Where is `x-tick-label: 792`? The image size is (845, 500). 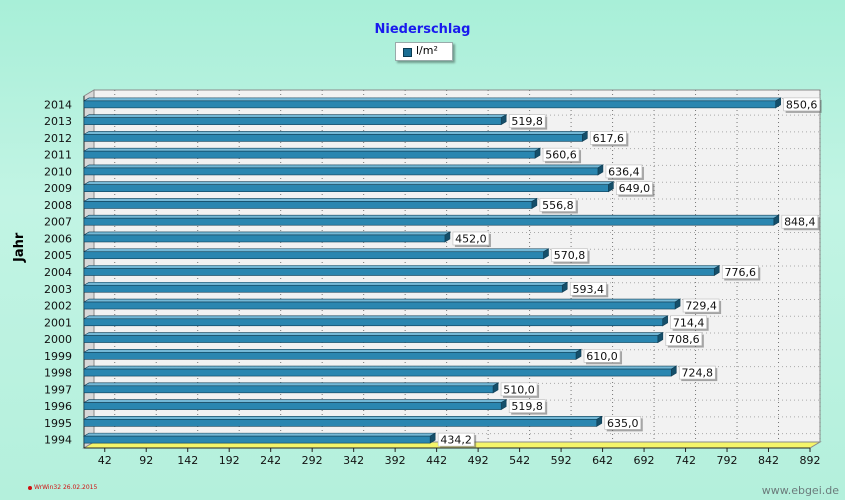
x-tick-label: 792 is located at coordinates (727, 460).